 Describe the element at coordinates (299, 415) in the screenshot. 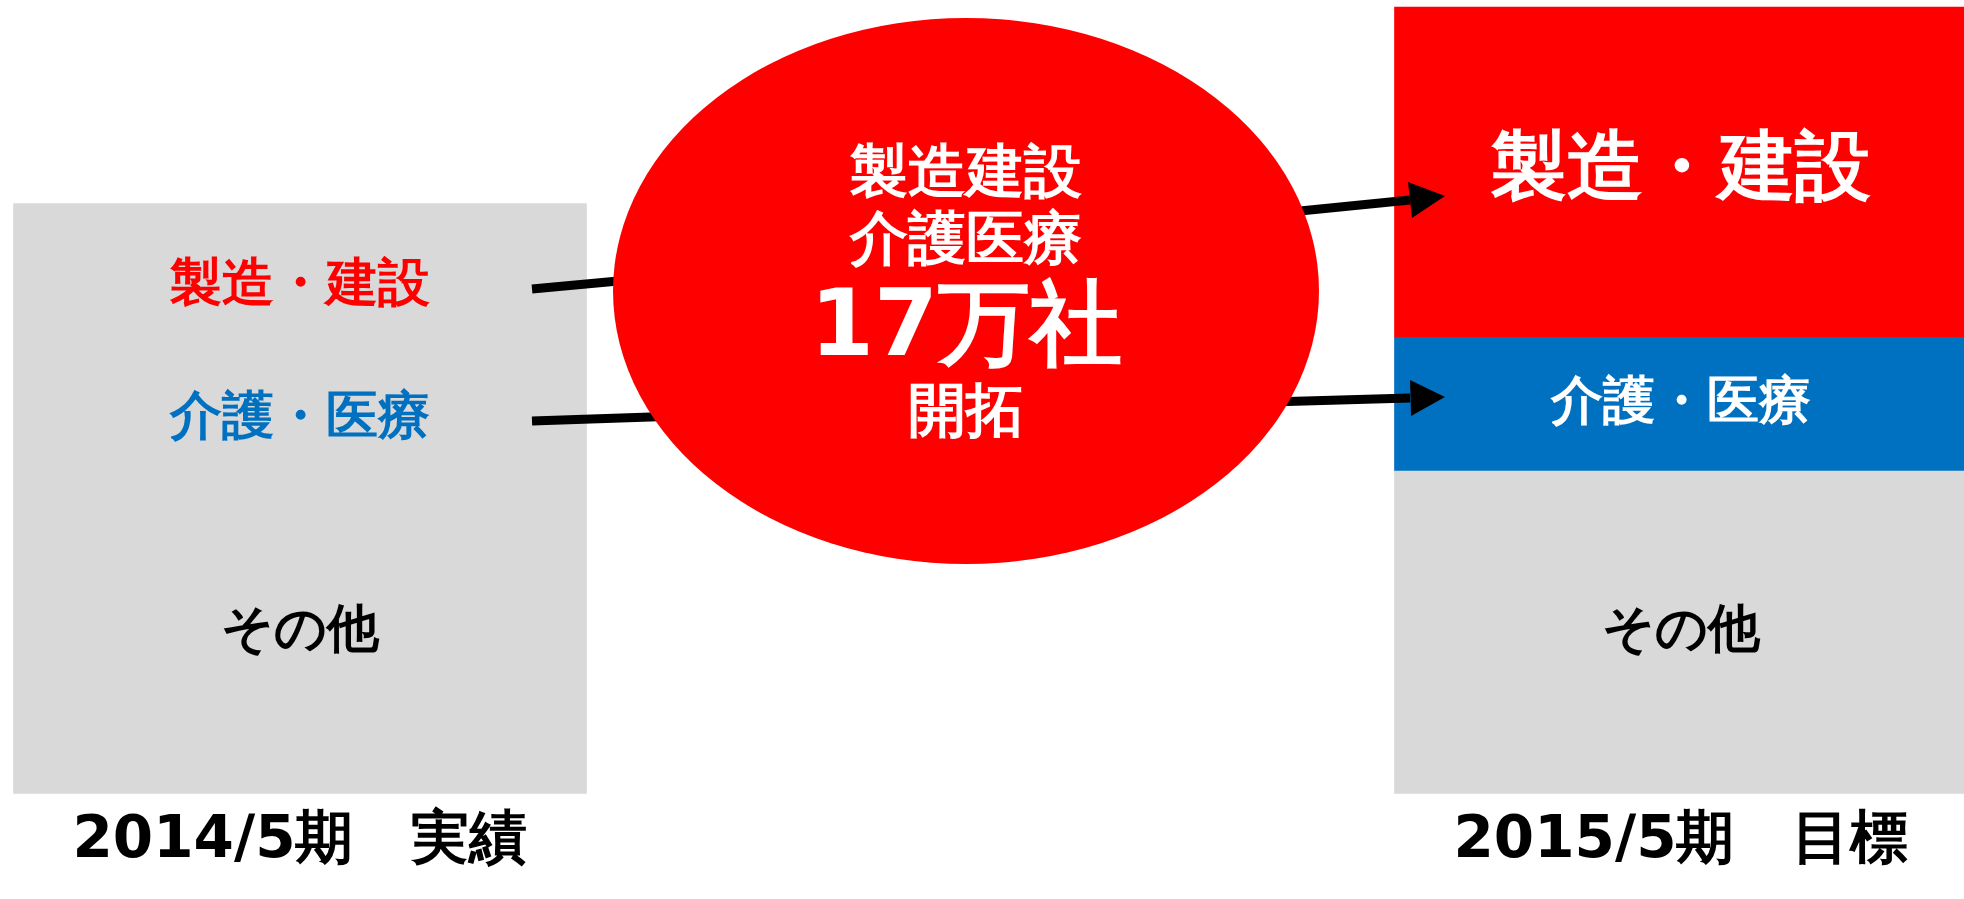

I see `series-label: 介護・医療` at that location.